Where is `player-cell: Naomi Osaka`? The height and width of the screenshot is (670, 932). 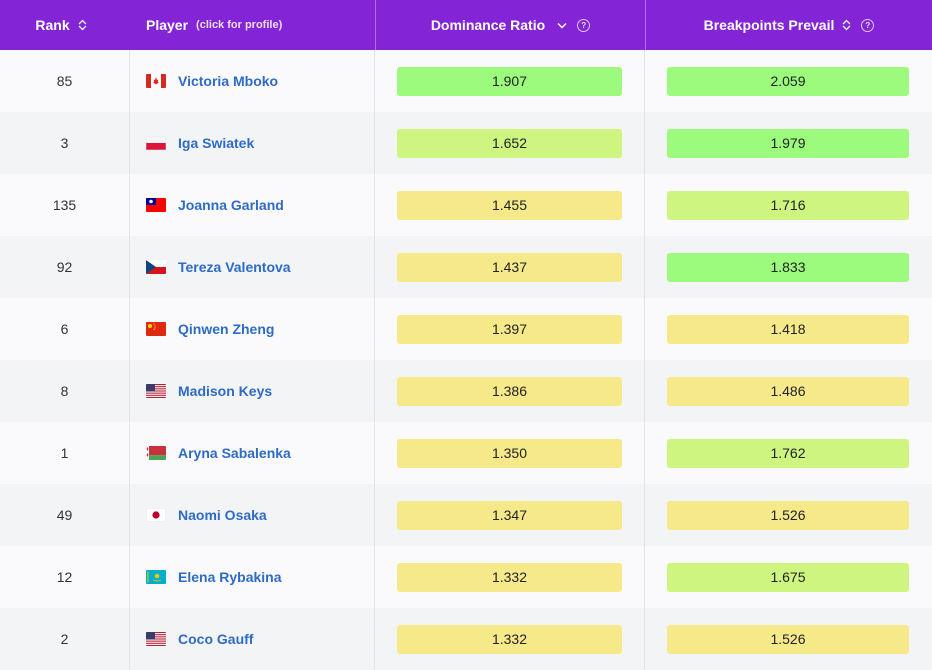
player-cell: Naomi Osaka is located at coordinates (252, 515).